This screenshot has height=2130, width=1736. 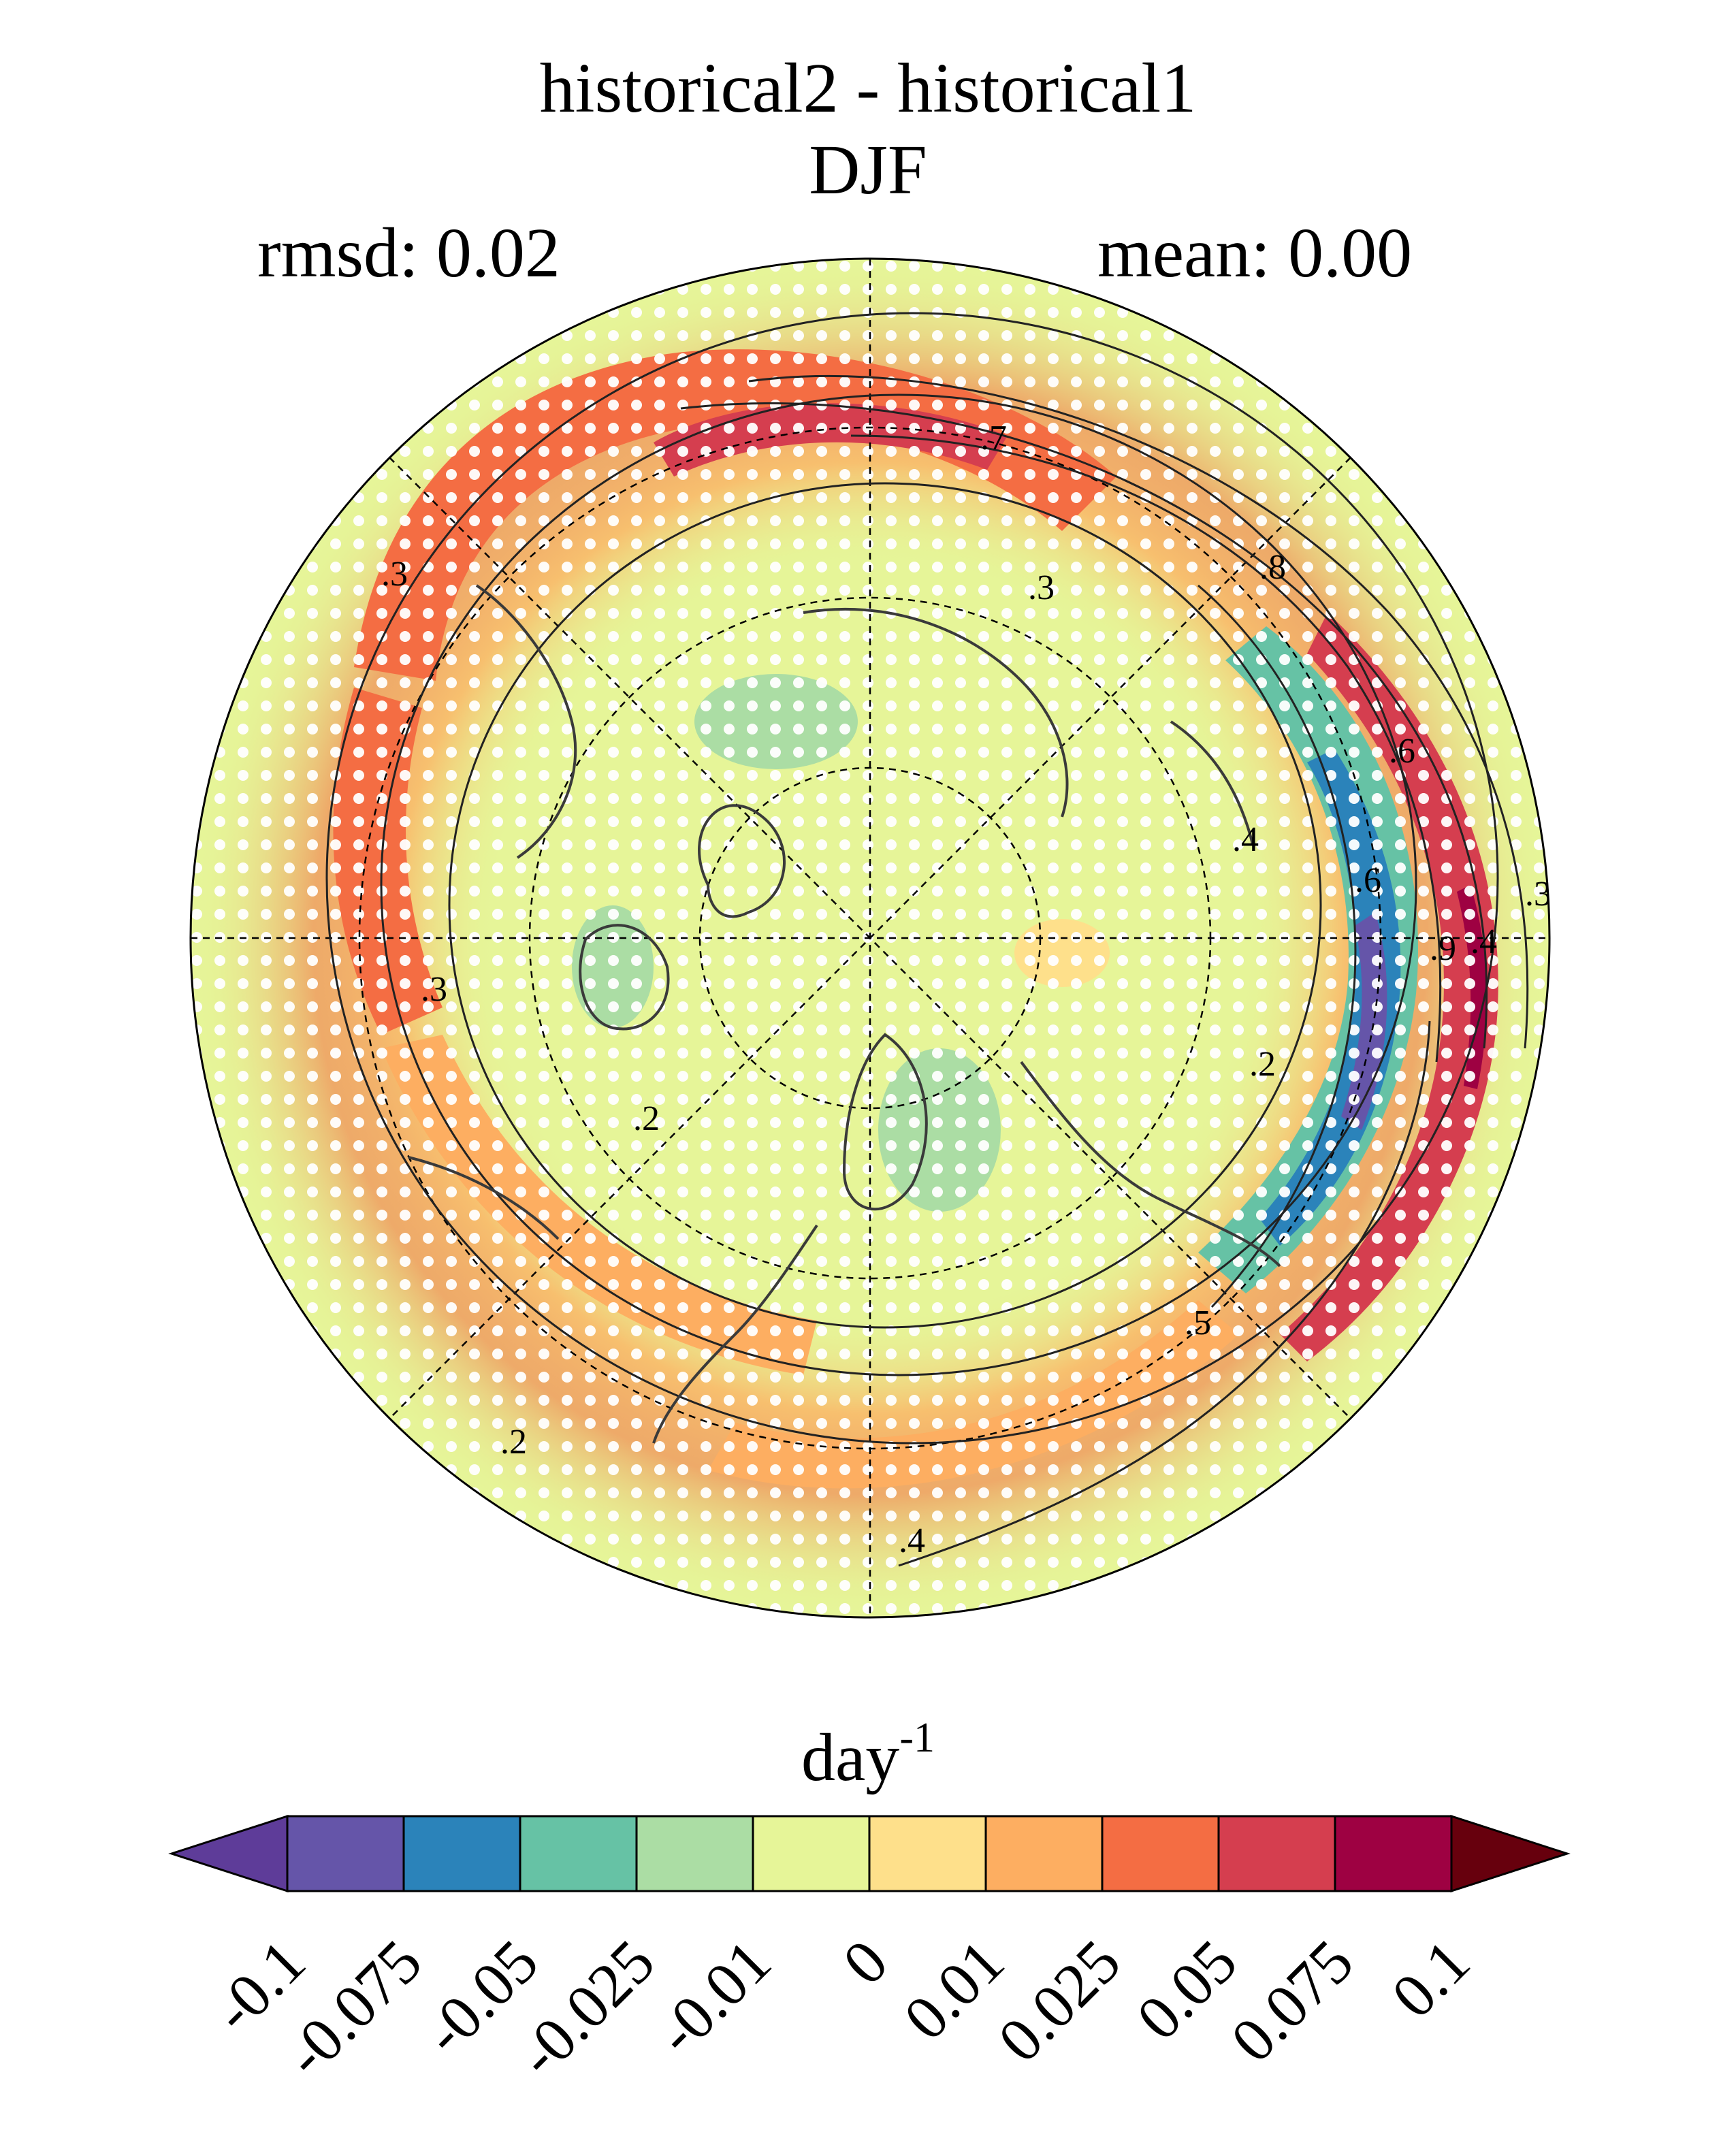 What do you see at coordinates (868, 170) in the screenshot?
I see `chart-subtitle-season: DJF` at bounding box center [868, 170].